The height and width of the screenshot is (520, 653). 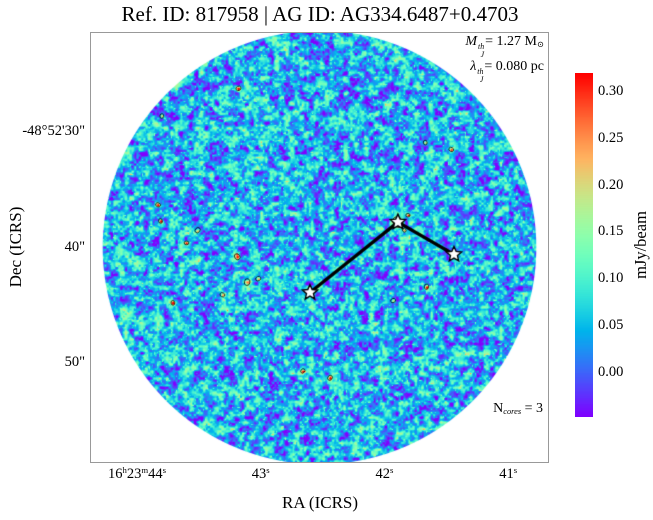 I want to click on colorbar-tick-label: 0.15, so click(x=611, y=231).